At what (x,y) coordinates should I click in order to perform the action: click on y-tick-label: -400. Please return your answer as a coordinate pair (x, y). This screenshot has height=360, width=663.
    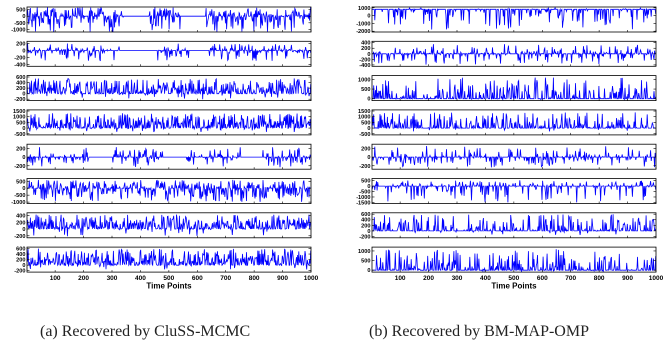
    Looking at the image, I should click on (19, 66).